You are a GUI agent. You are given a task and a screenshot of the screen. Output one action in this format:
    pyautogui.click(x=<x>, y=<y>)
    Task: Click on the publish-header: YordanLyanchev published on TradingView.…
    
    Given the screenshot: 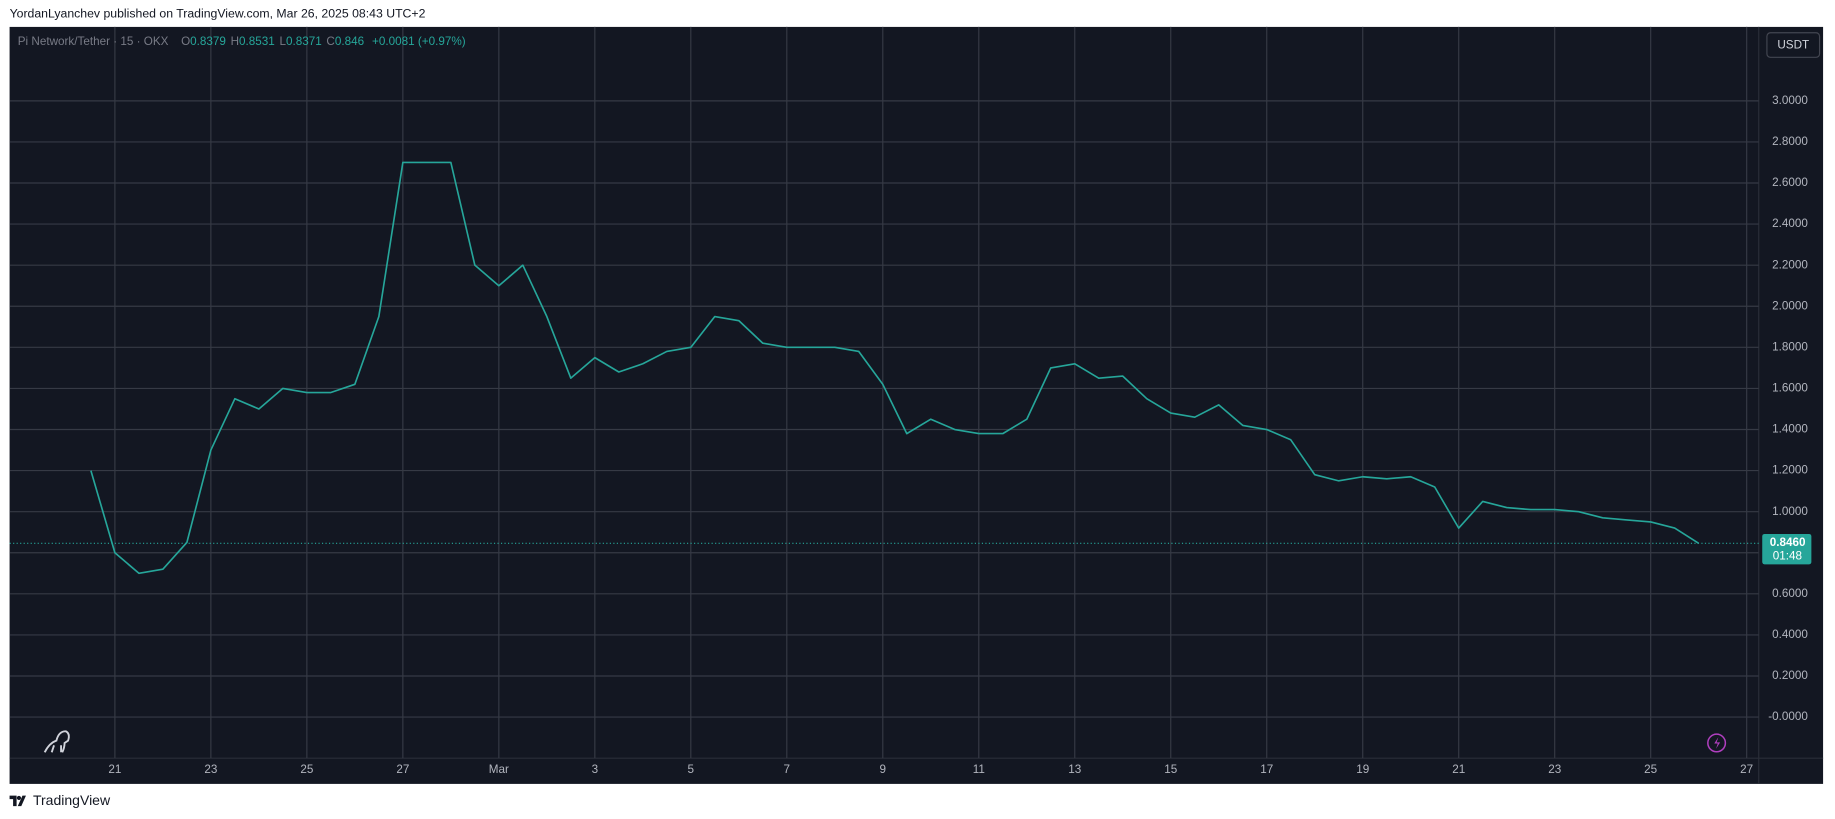 What is the action you would take?
    pyautogui.click(x=218, y=13)
    